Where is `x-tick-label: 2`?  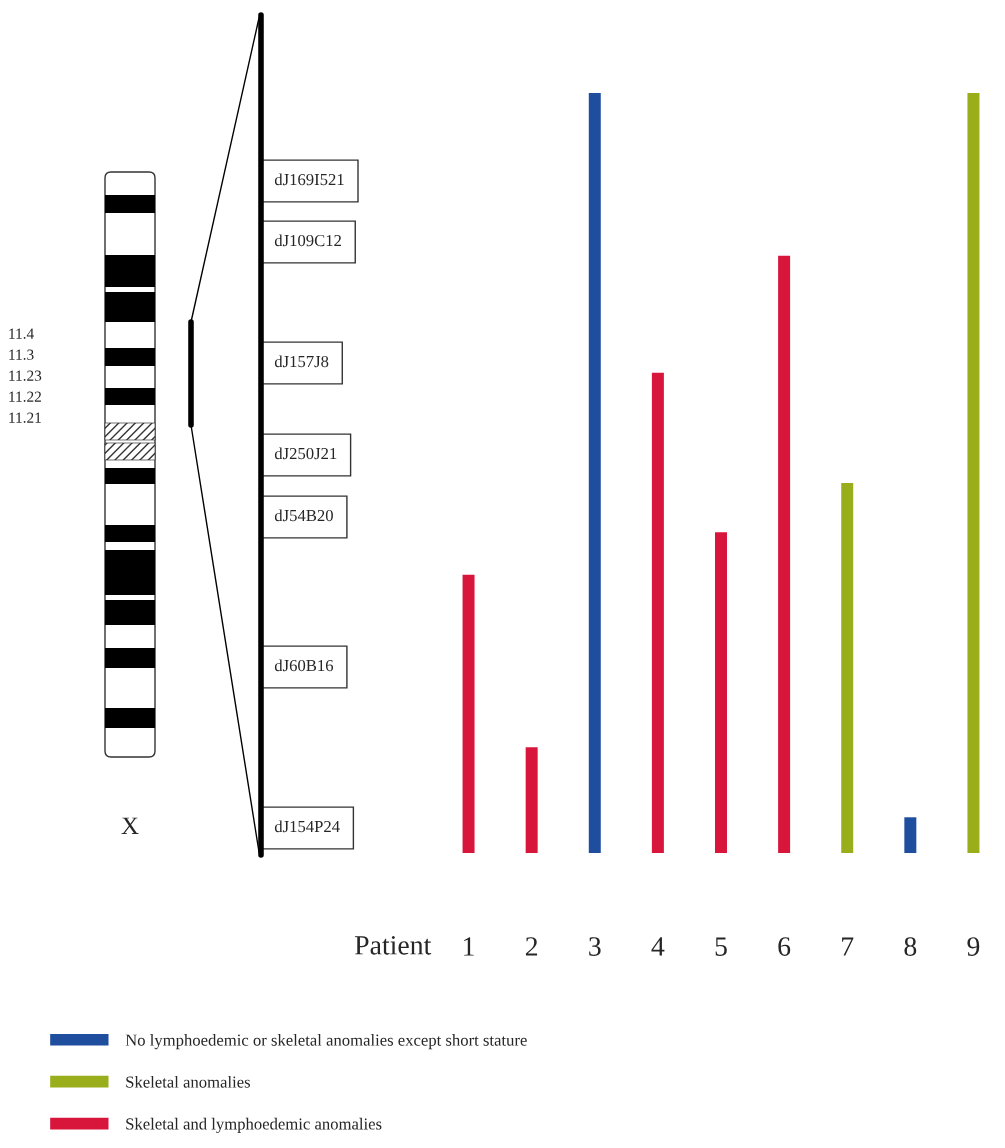
x-tick-label: 2 is located at coordinates (531, 946).